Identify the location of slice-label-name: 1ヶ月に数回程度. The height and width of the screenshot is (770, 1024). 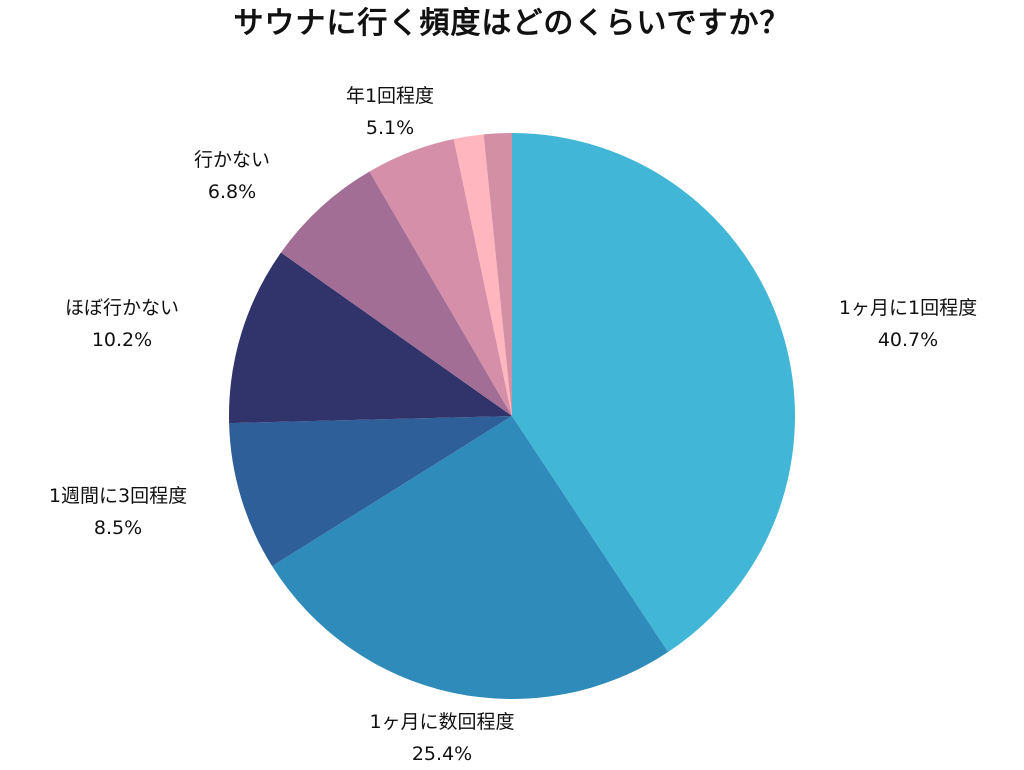
(442, 722).